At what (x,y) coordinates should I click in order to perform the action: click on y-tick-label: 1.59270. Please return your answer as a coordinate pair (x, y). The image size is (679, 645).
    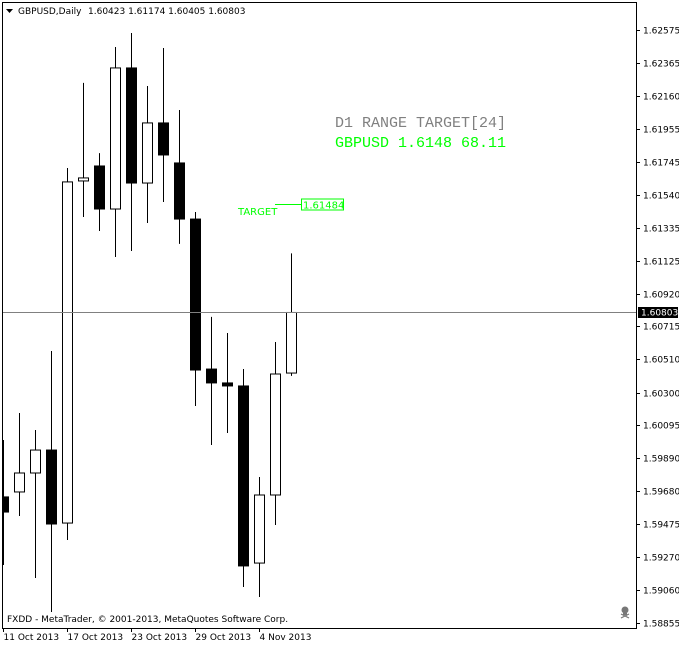
    Looking at the image, I should click on (661, 559).